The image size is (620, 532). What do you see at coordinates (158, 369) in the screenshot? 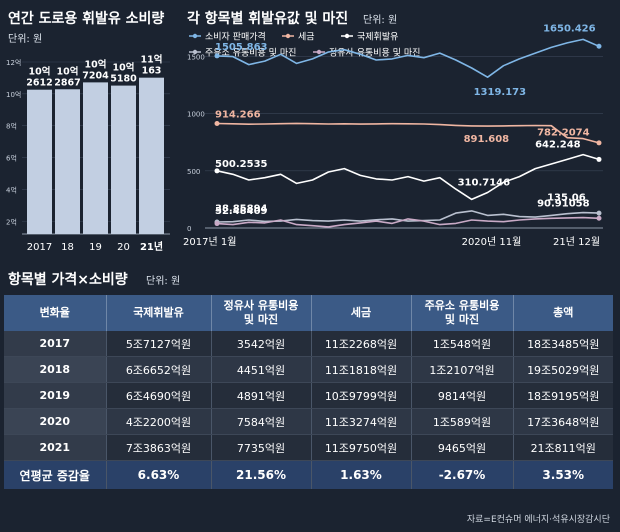
I see `table-cell: 6조6652억원` at bounding box center [158, 369].